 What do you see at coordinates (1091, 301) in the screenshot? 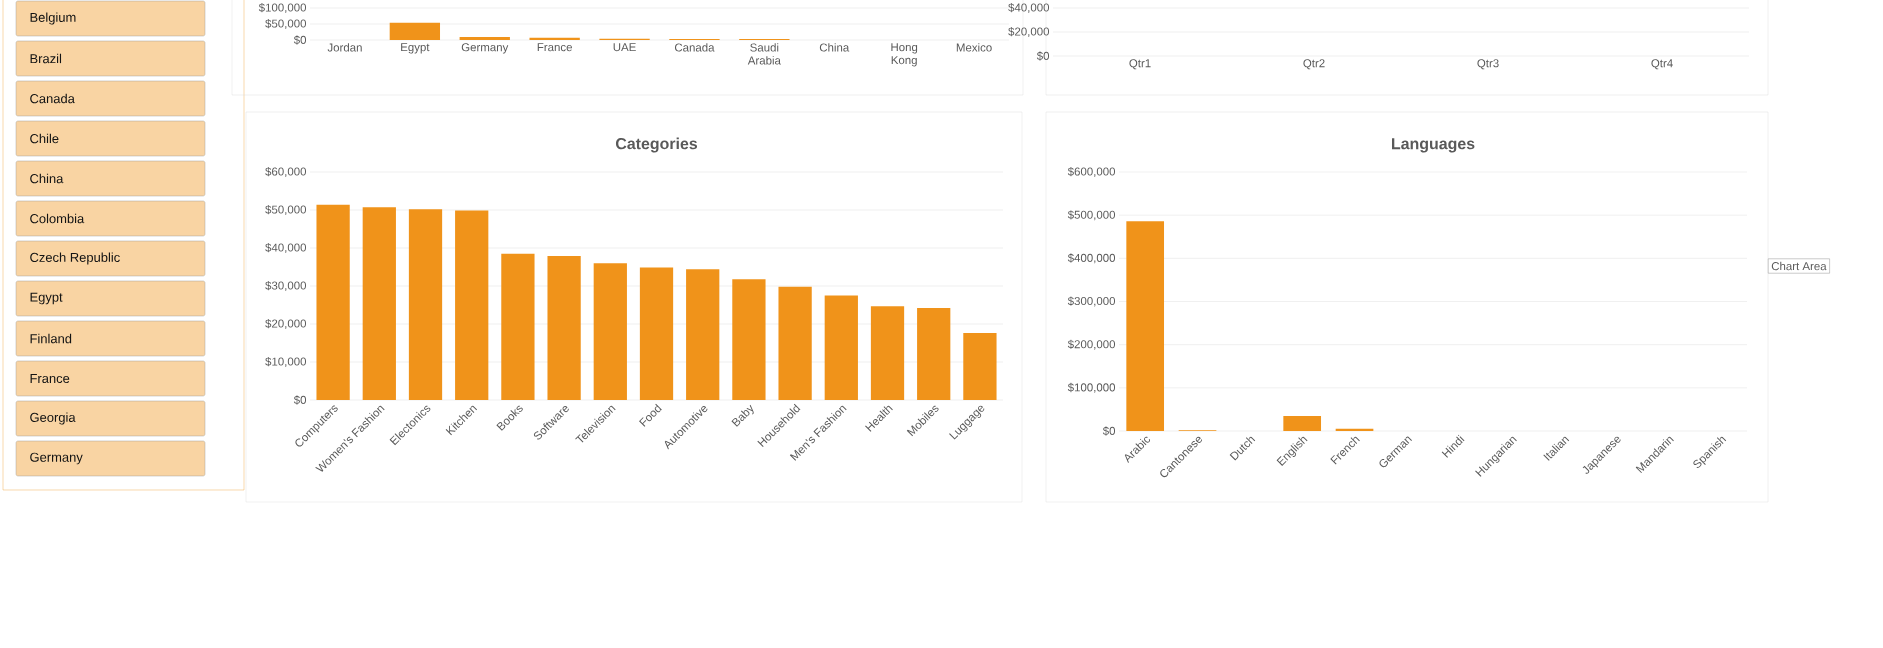
I see `y-tick-label: $300,000` at bounding box center [1091, 301].